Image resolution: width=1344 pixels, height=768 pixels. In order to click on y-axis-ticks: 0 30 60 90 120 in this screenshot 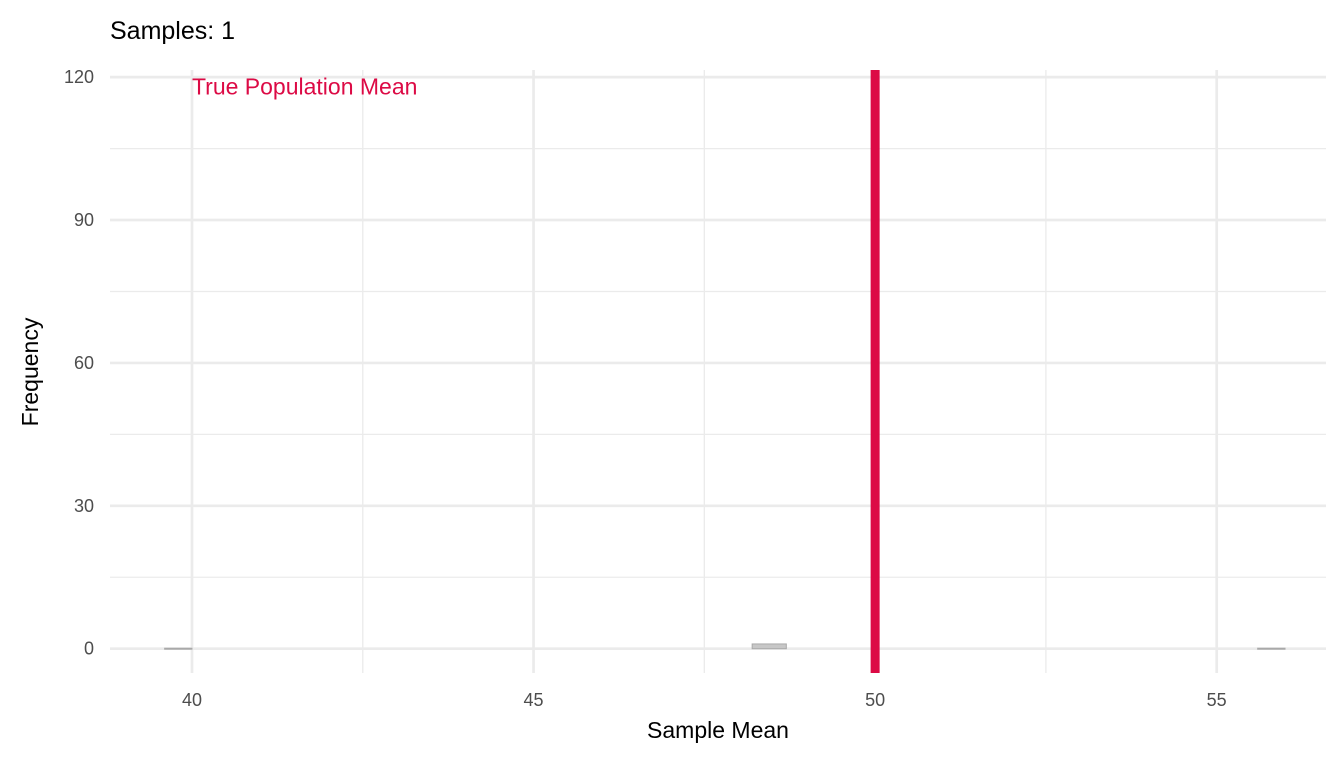, I will do `click(79, 363)`.